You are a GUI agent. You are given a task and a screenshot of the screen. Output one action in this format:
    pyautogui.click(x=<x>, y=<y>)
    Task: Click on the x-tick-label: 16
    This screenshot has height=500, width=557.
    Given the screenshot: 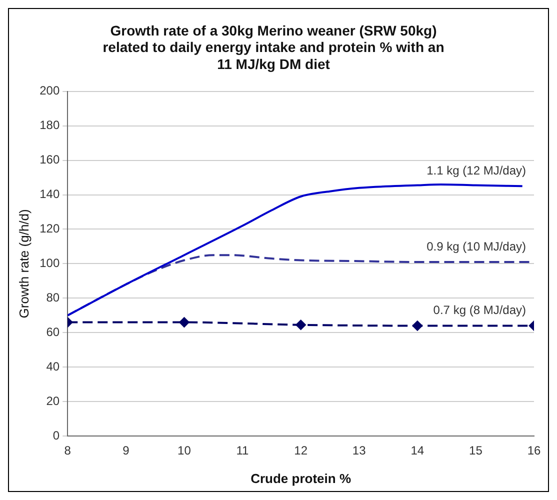 What is the action you would take?
    pyautogui.click(x=534, y=451)
    